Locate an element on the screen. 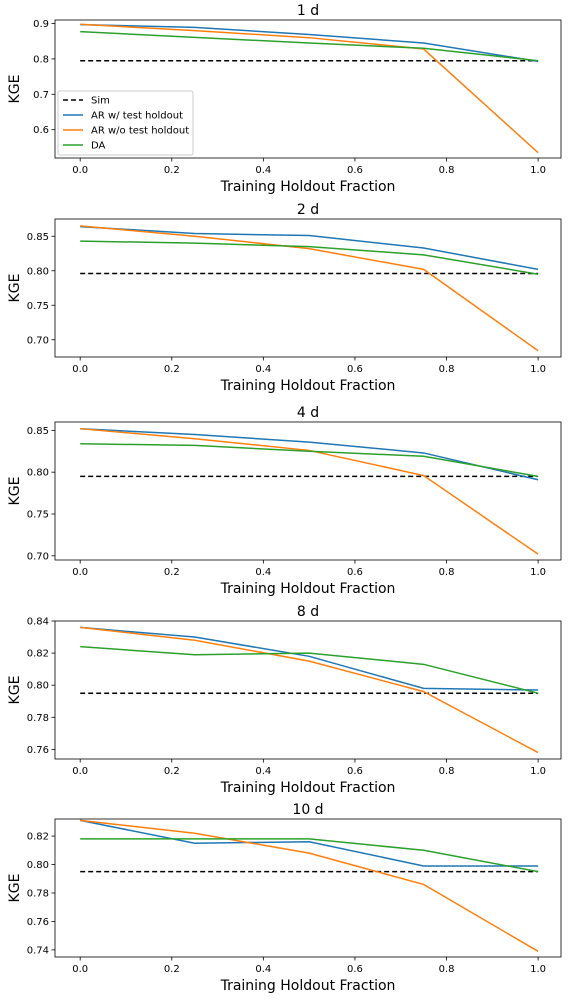  chart-title: 1 d is located at coordinates (308, 11).